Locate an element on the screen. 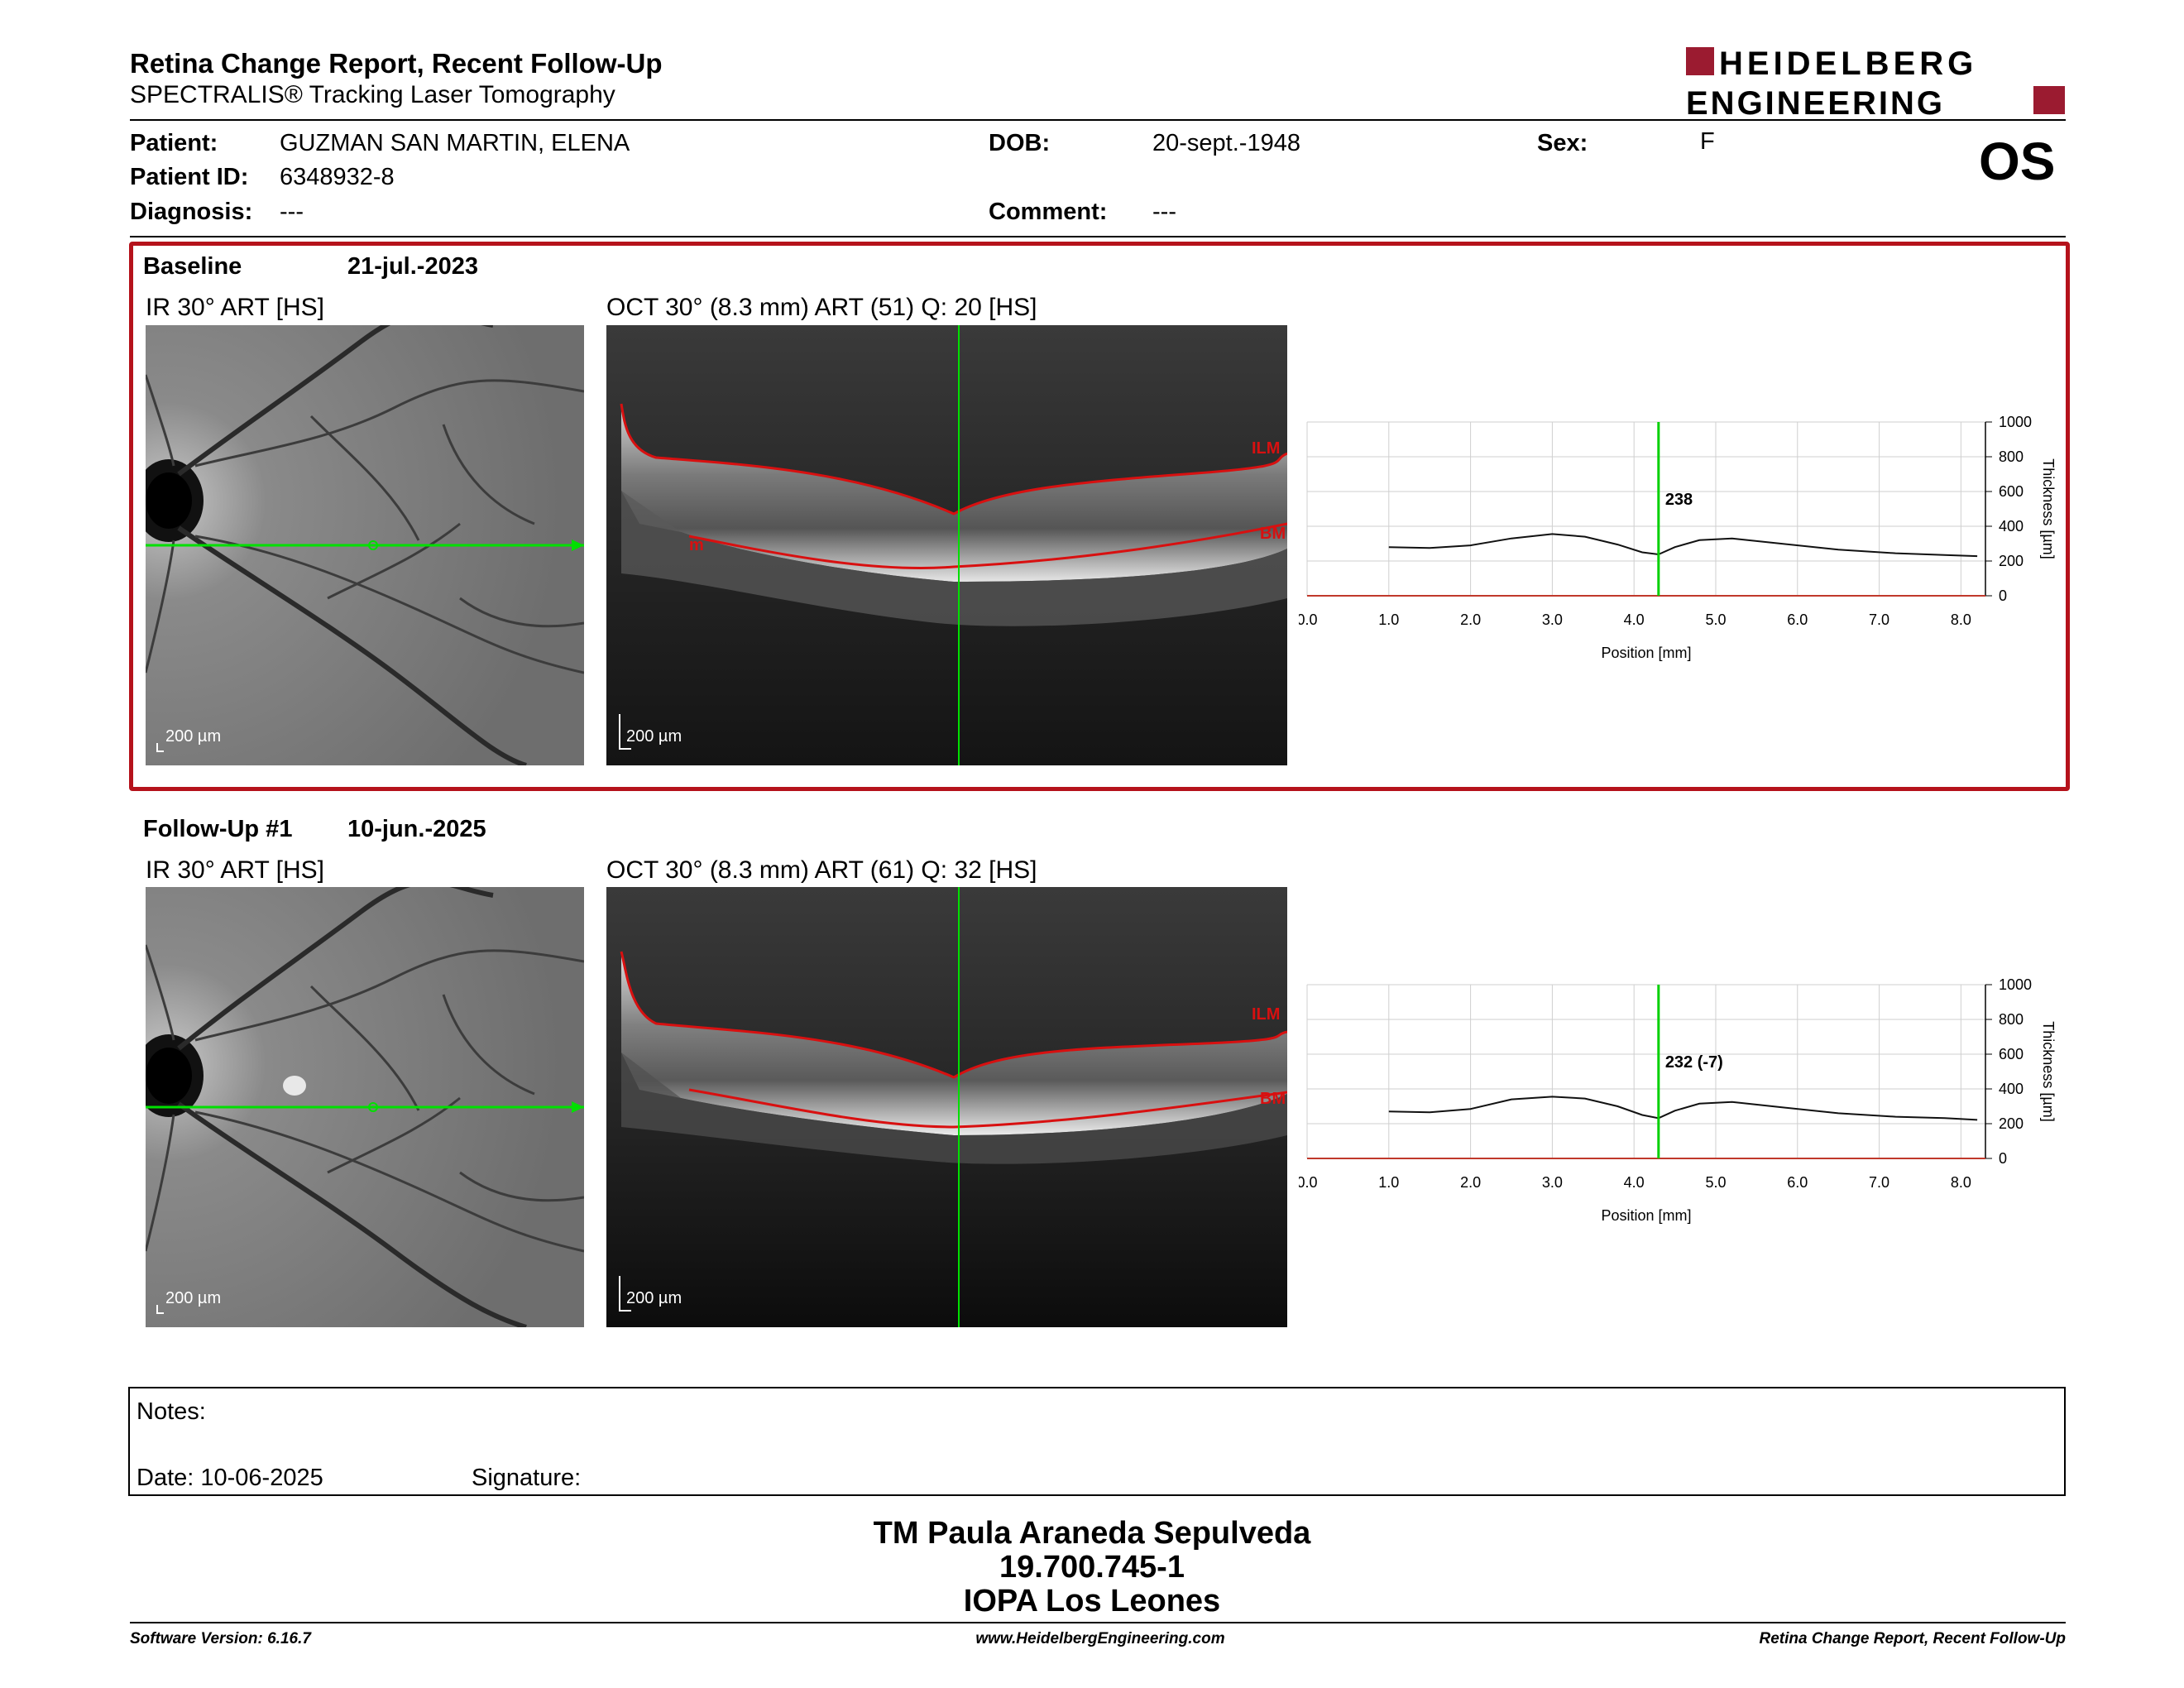 The image size is (2184, 1688). comment-value: --- is located at coordinates (1164, 212).